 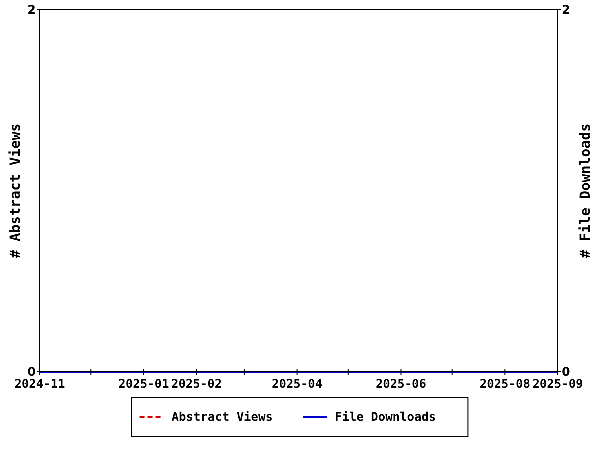 What do you see at coordinates (586, 191) in the screenshot?
I see `y2-axis-title: # File Downloads` at bounding box center [586, 191].